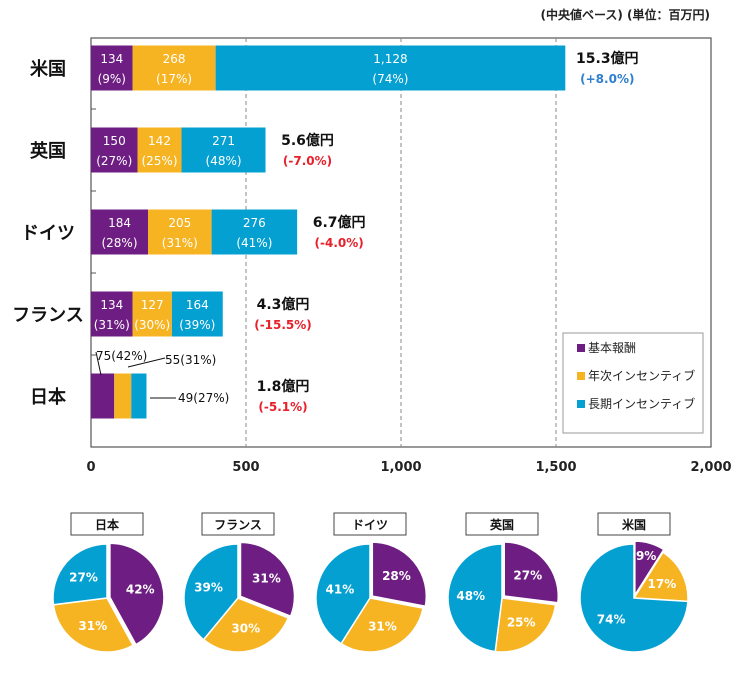 This screenshot has width=744, height=676. I want to click on legend-label: 長期インセンティブ, so click(641, 403).